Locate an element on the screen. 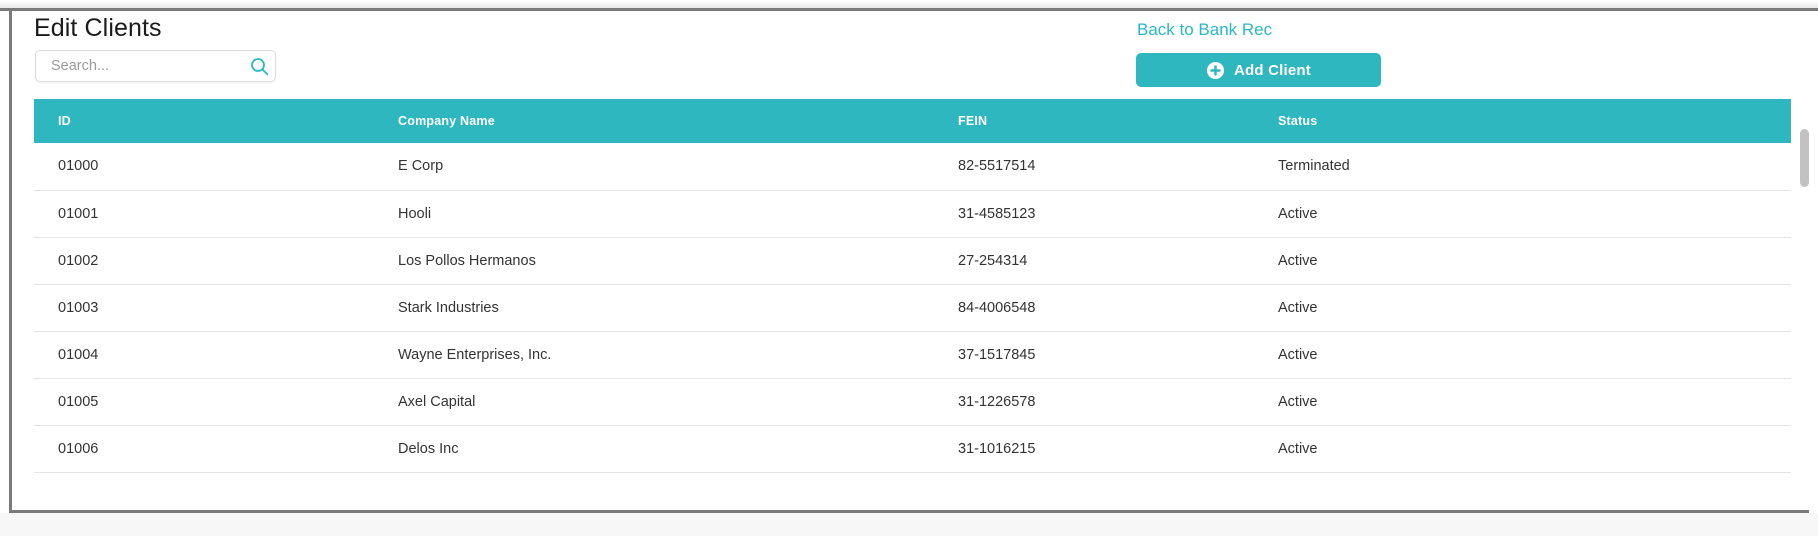  table-row: 01005 Axel Capital 31-1226578 Active is located at coordinates (912, 402).